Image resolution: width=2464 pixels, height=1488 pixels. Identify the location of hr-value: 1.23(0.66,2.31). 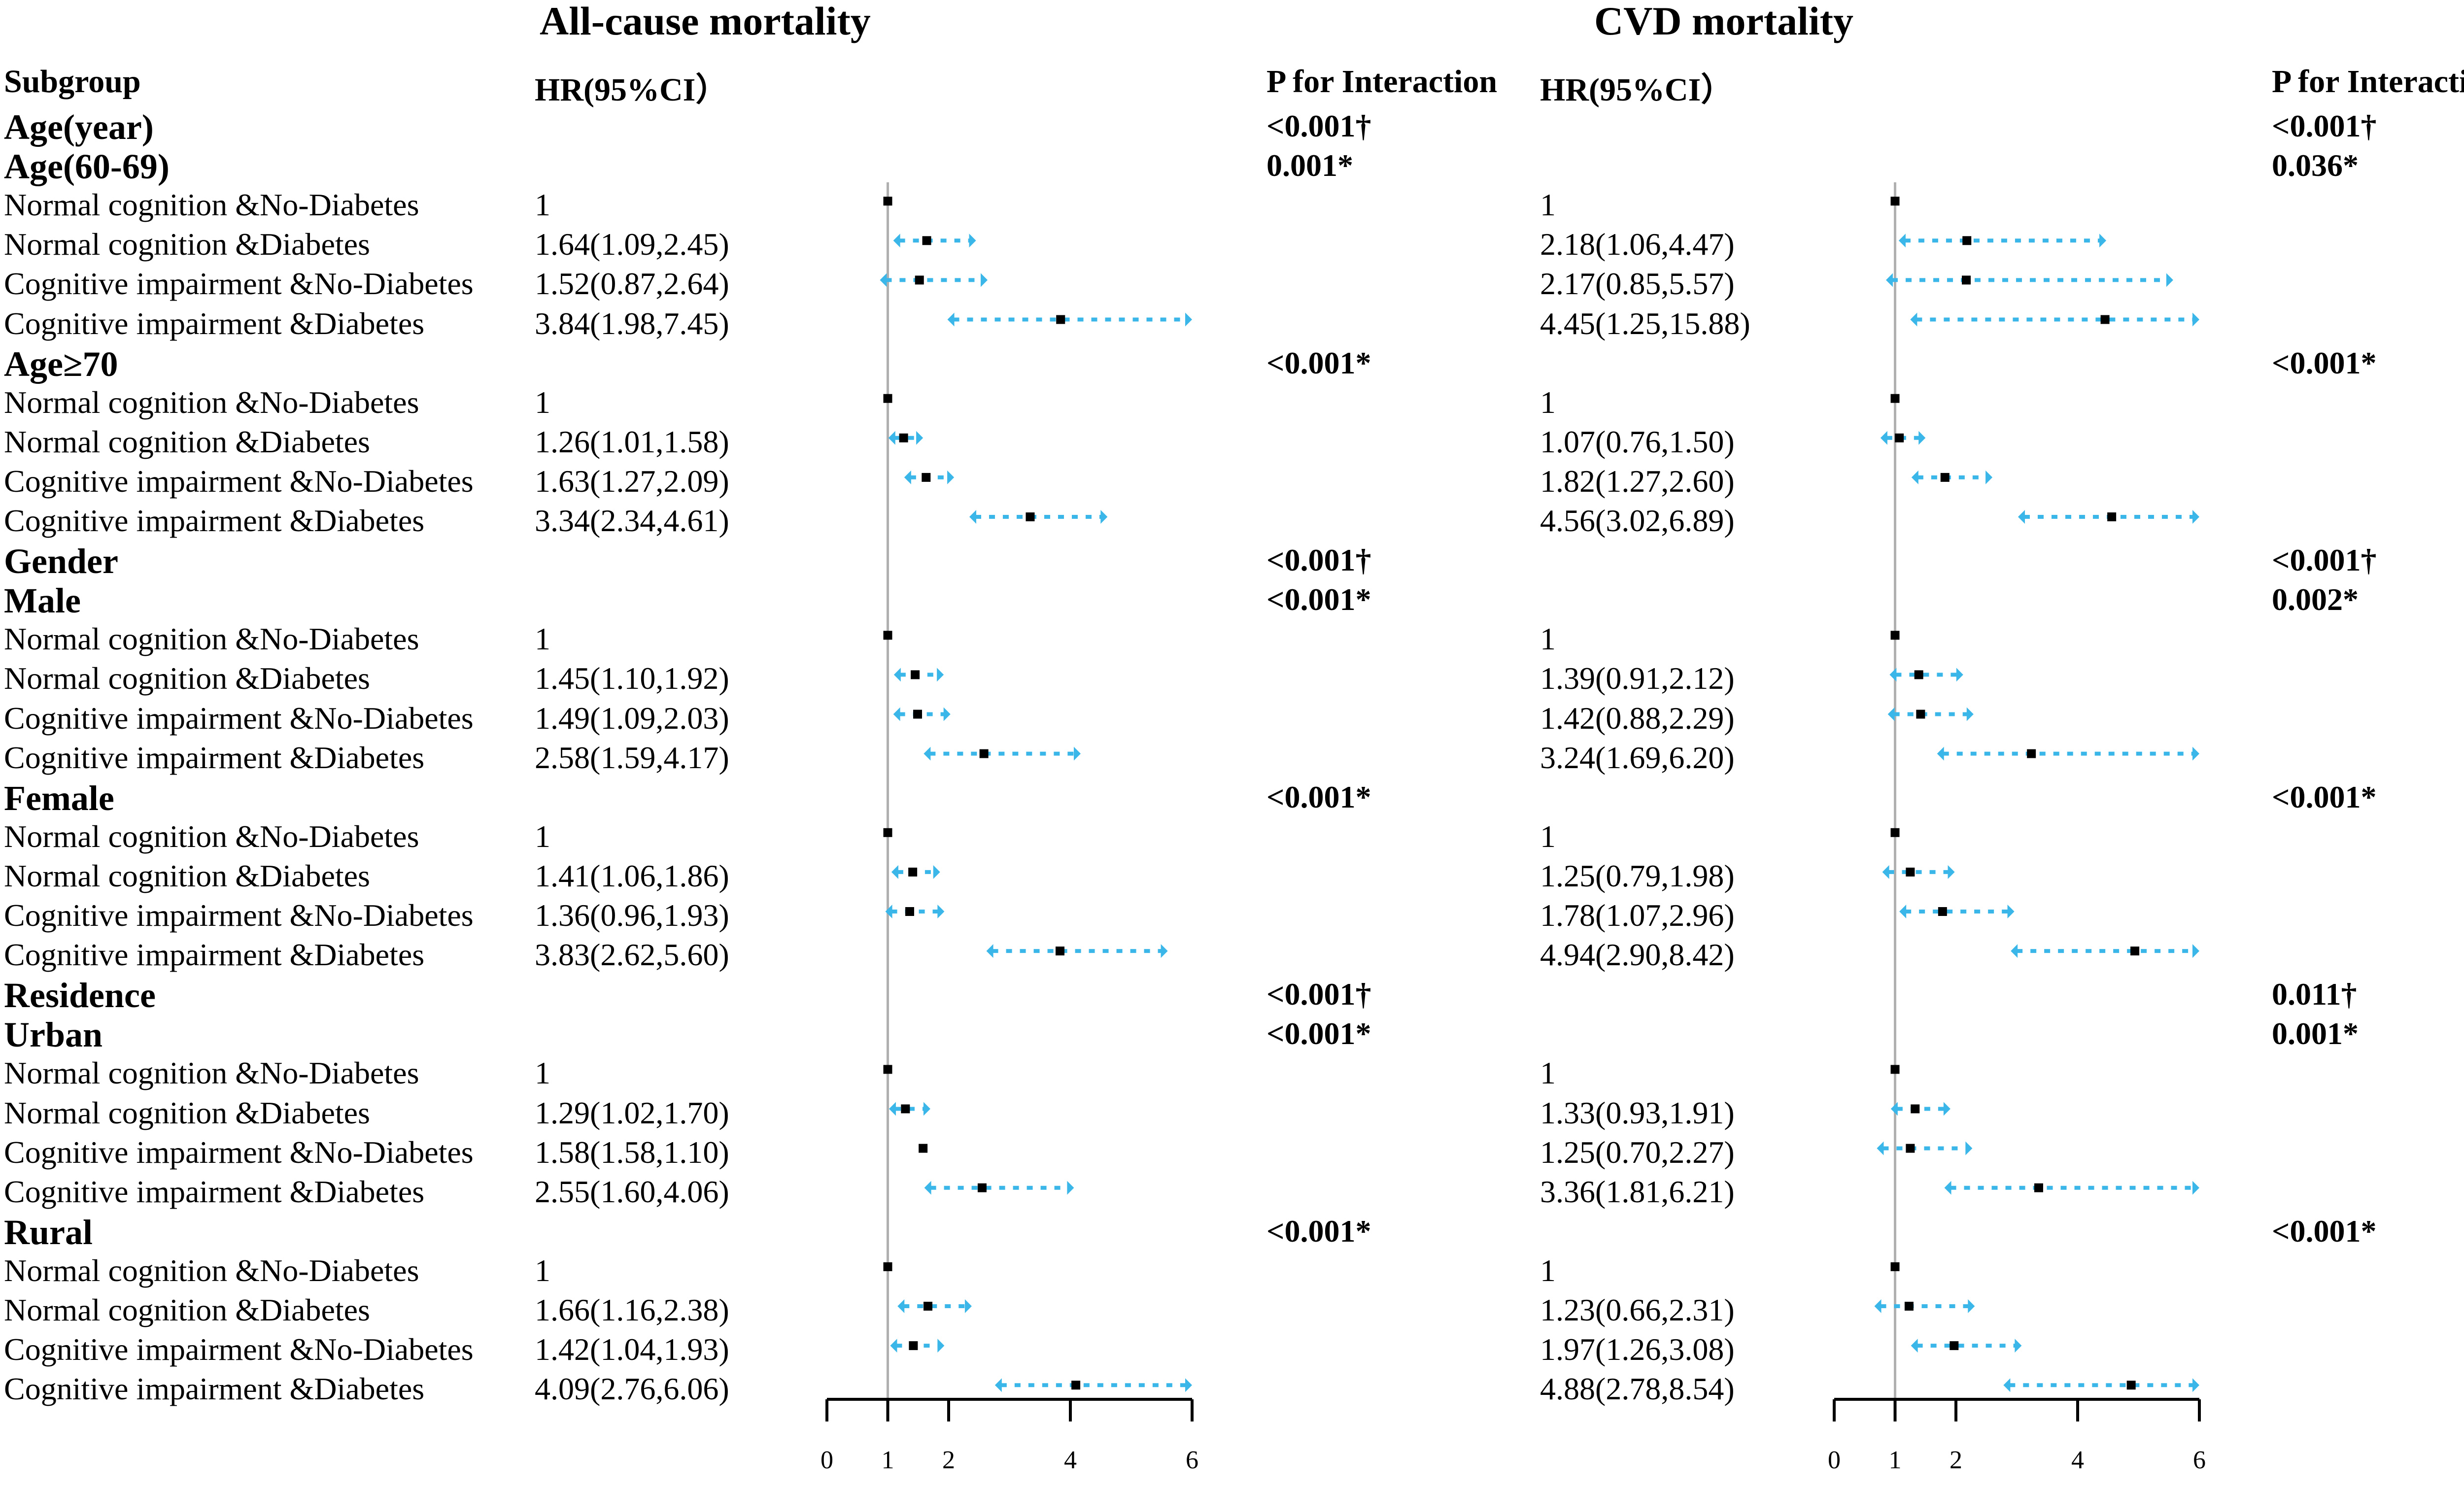
(1637, 1310).